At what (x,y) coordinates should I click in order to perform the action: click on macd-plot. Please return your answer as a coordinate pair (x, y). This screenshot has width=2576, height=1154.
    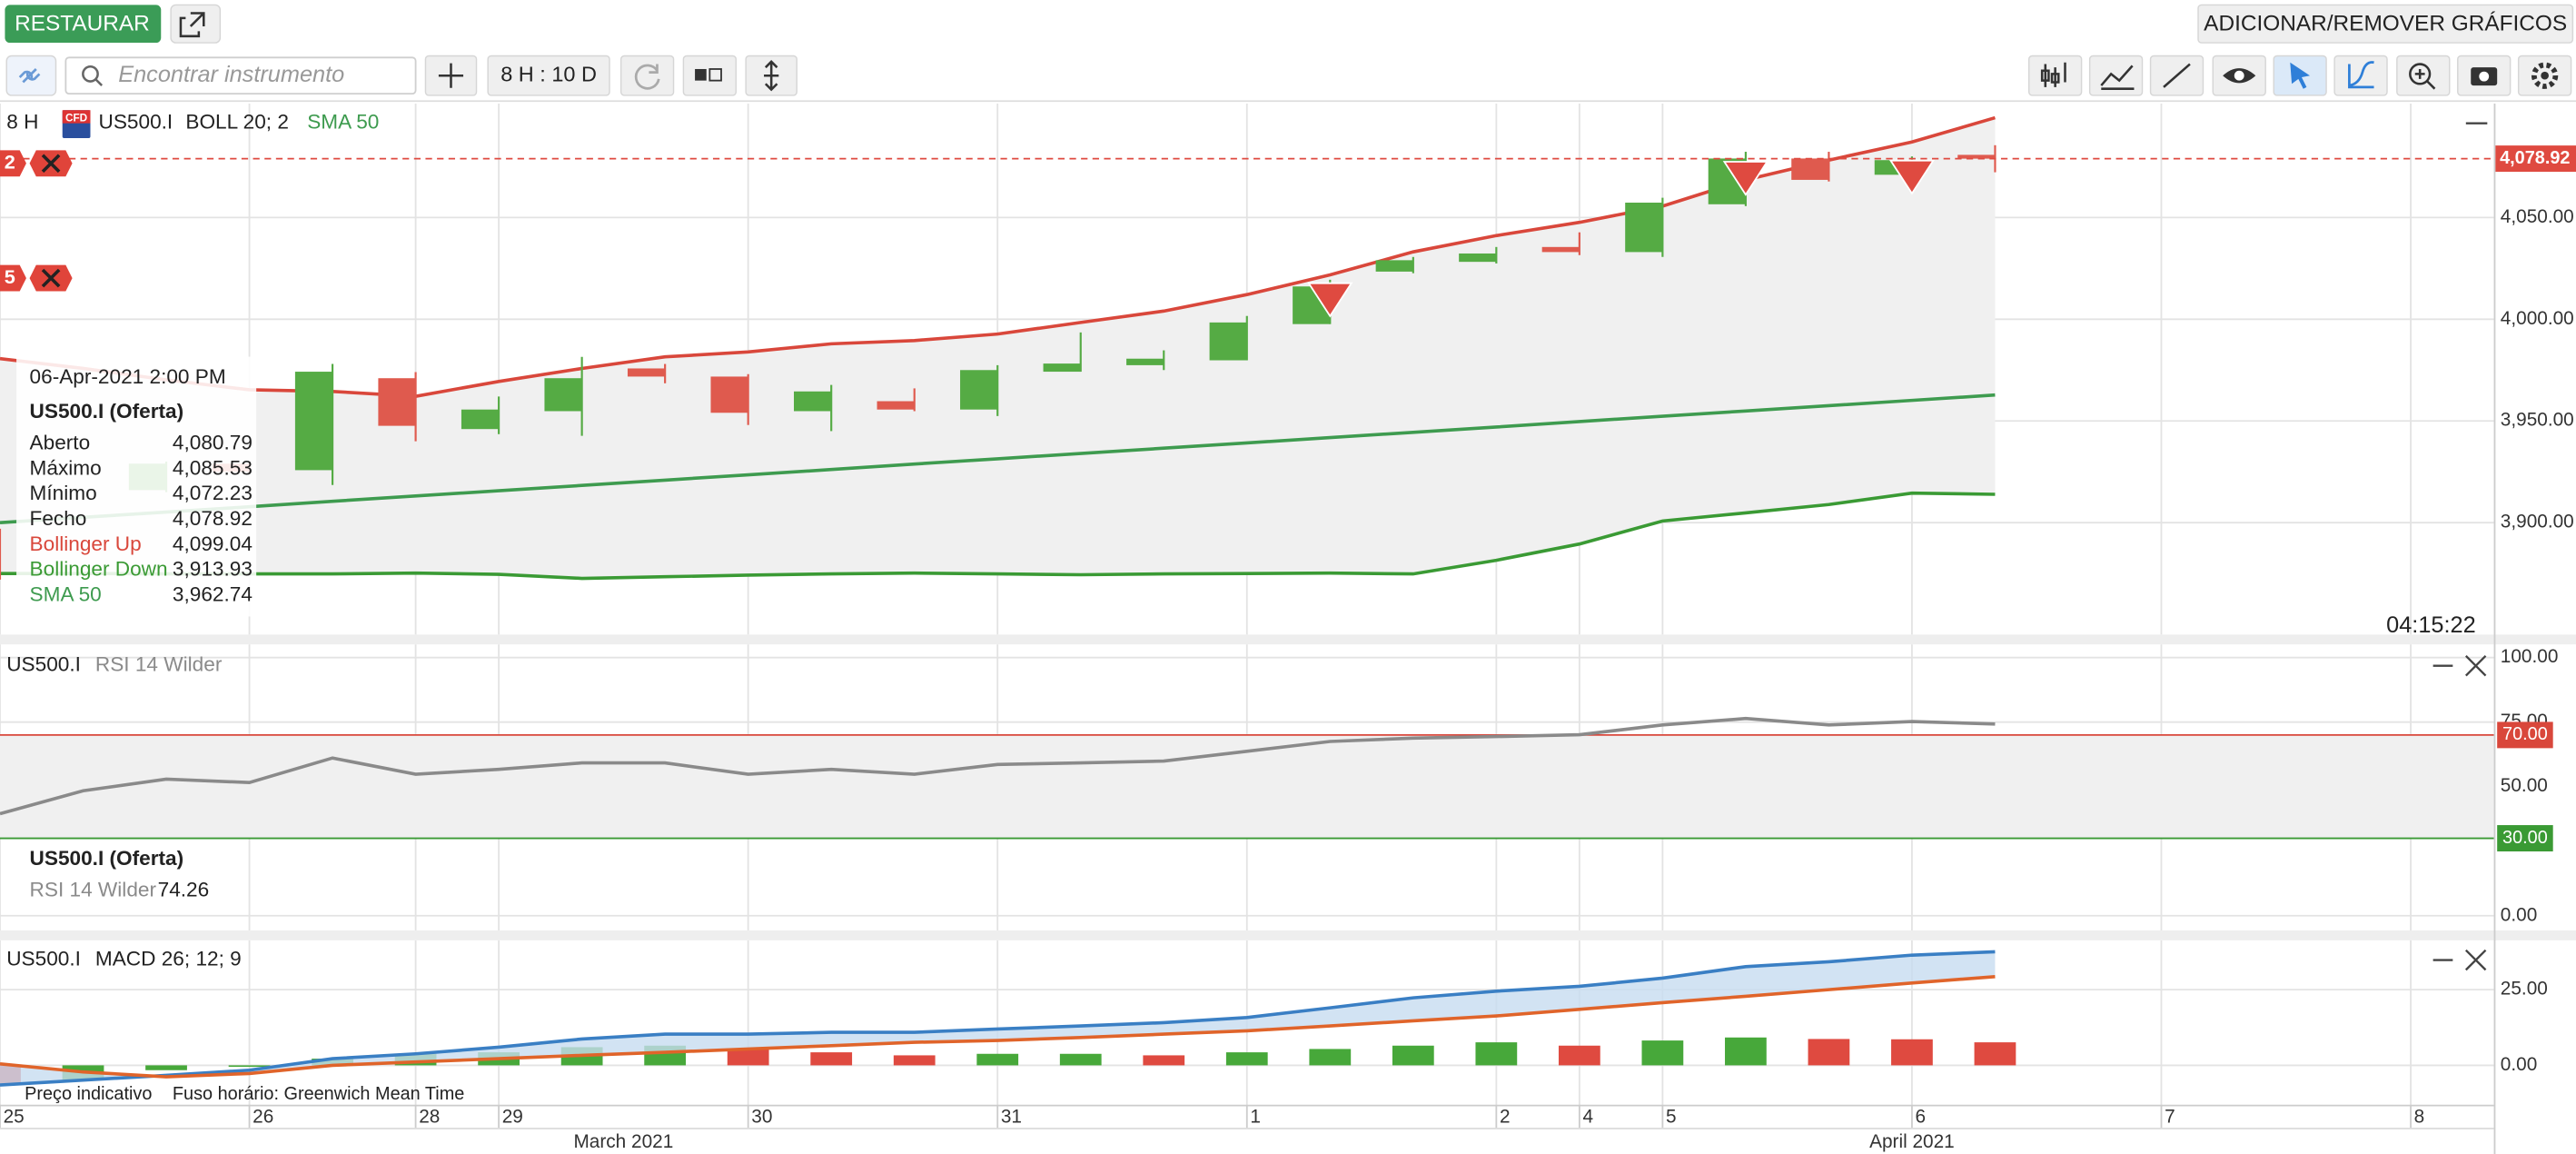
    Looking at the image, I should click on (1247, 1023).